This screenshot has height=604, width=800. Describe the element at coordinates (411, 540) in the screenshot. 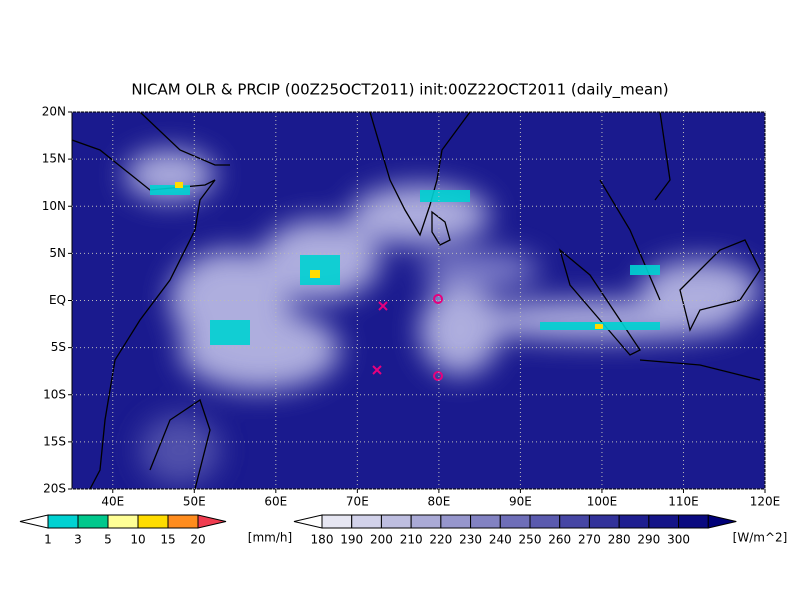

I see `colorbar-label: 210` at that location.